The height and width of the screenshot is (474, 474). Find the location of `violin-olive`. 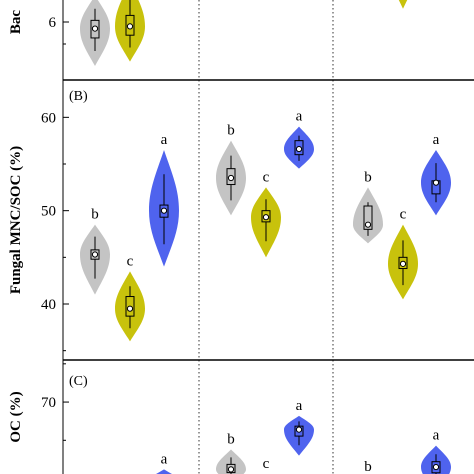

violin-olive is located at coordinates (403, 4).